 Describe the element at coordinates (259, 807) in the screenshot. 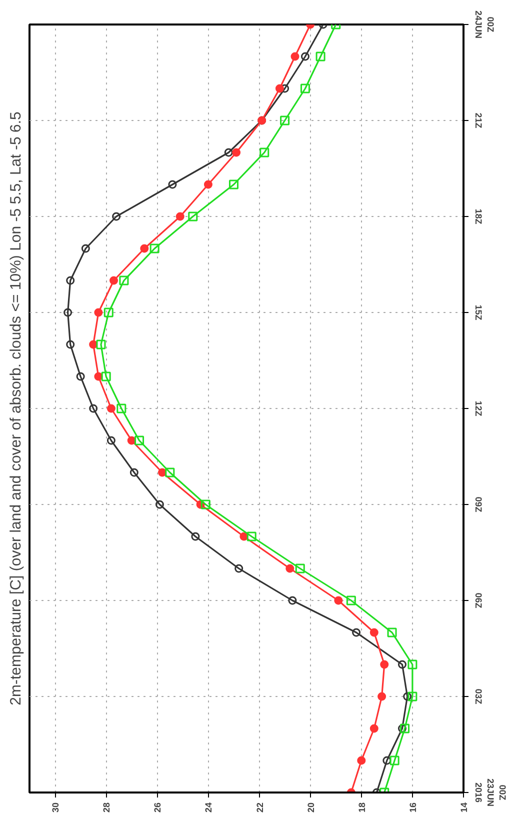

I see `x-tick-label: 22` at that location.